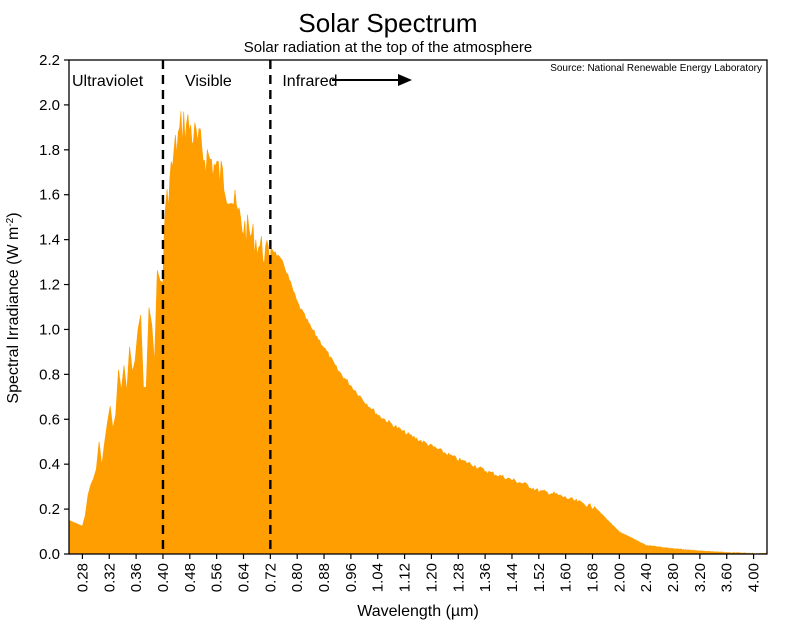  I want to click on y-tick-label: 0.6, so click(49, 419).